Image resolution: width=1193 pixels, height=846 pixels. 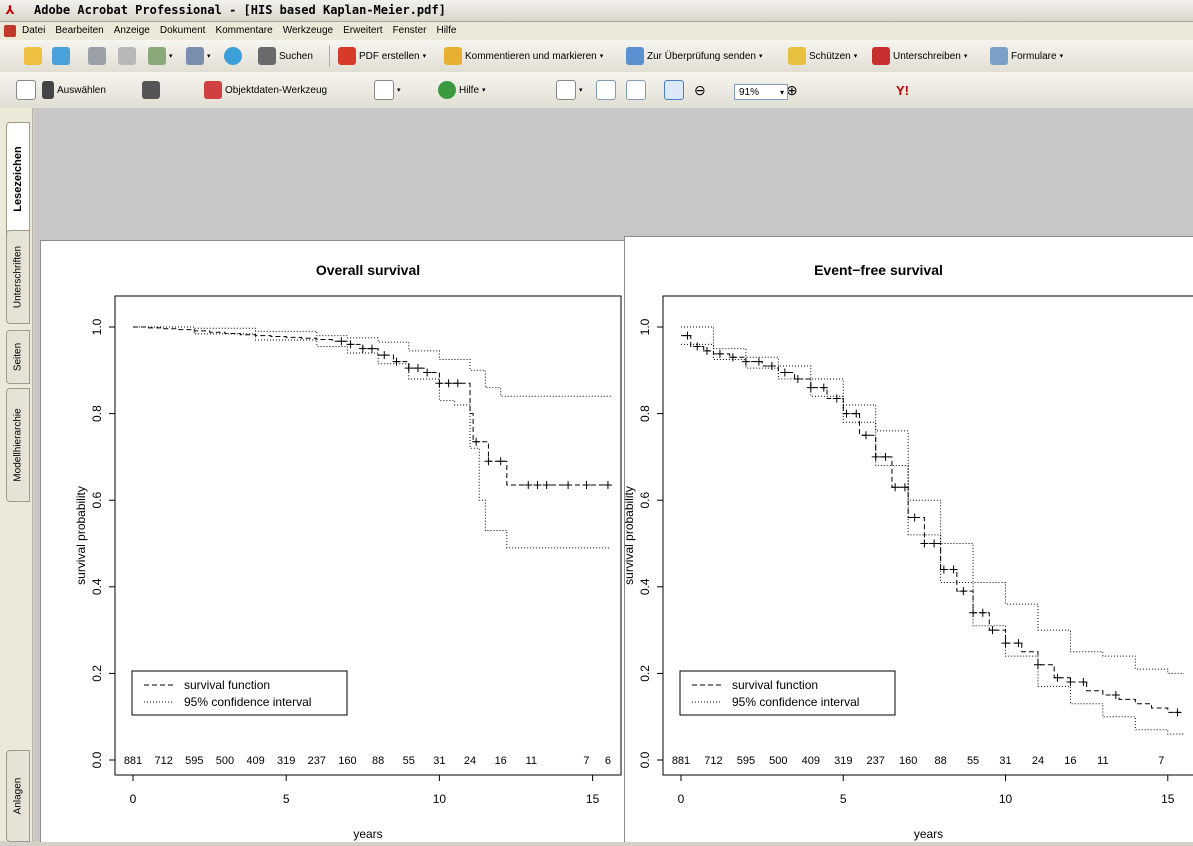 I want to click on zoom-out-button: ⊖, so click(x=700, y=90).